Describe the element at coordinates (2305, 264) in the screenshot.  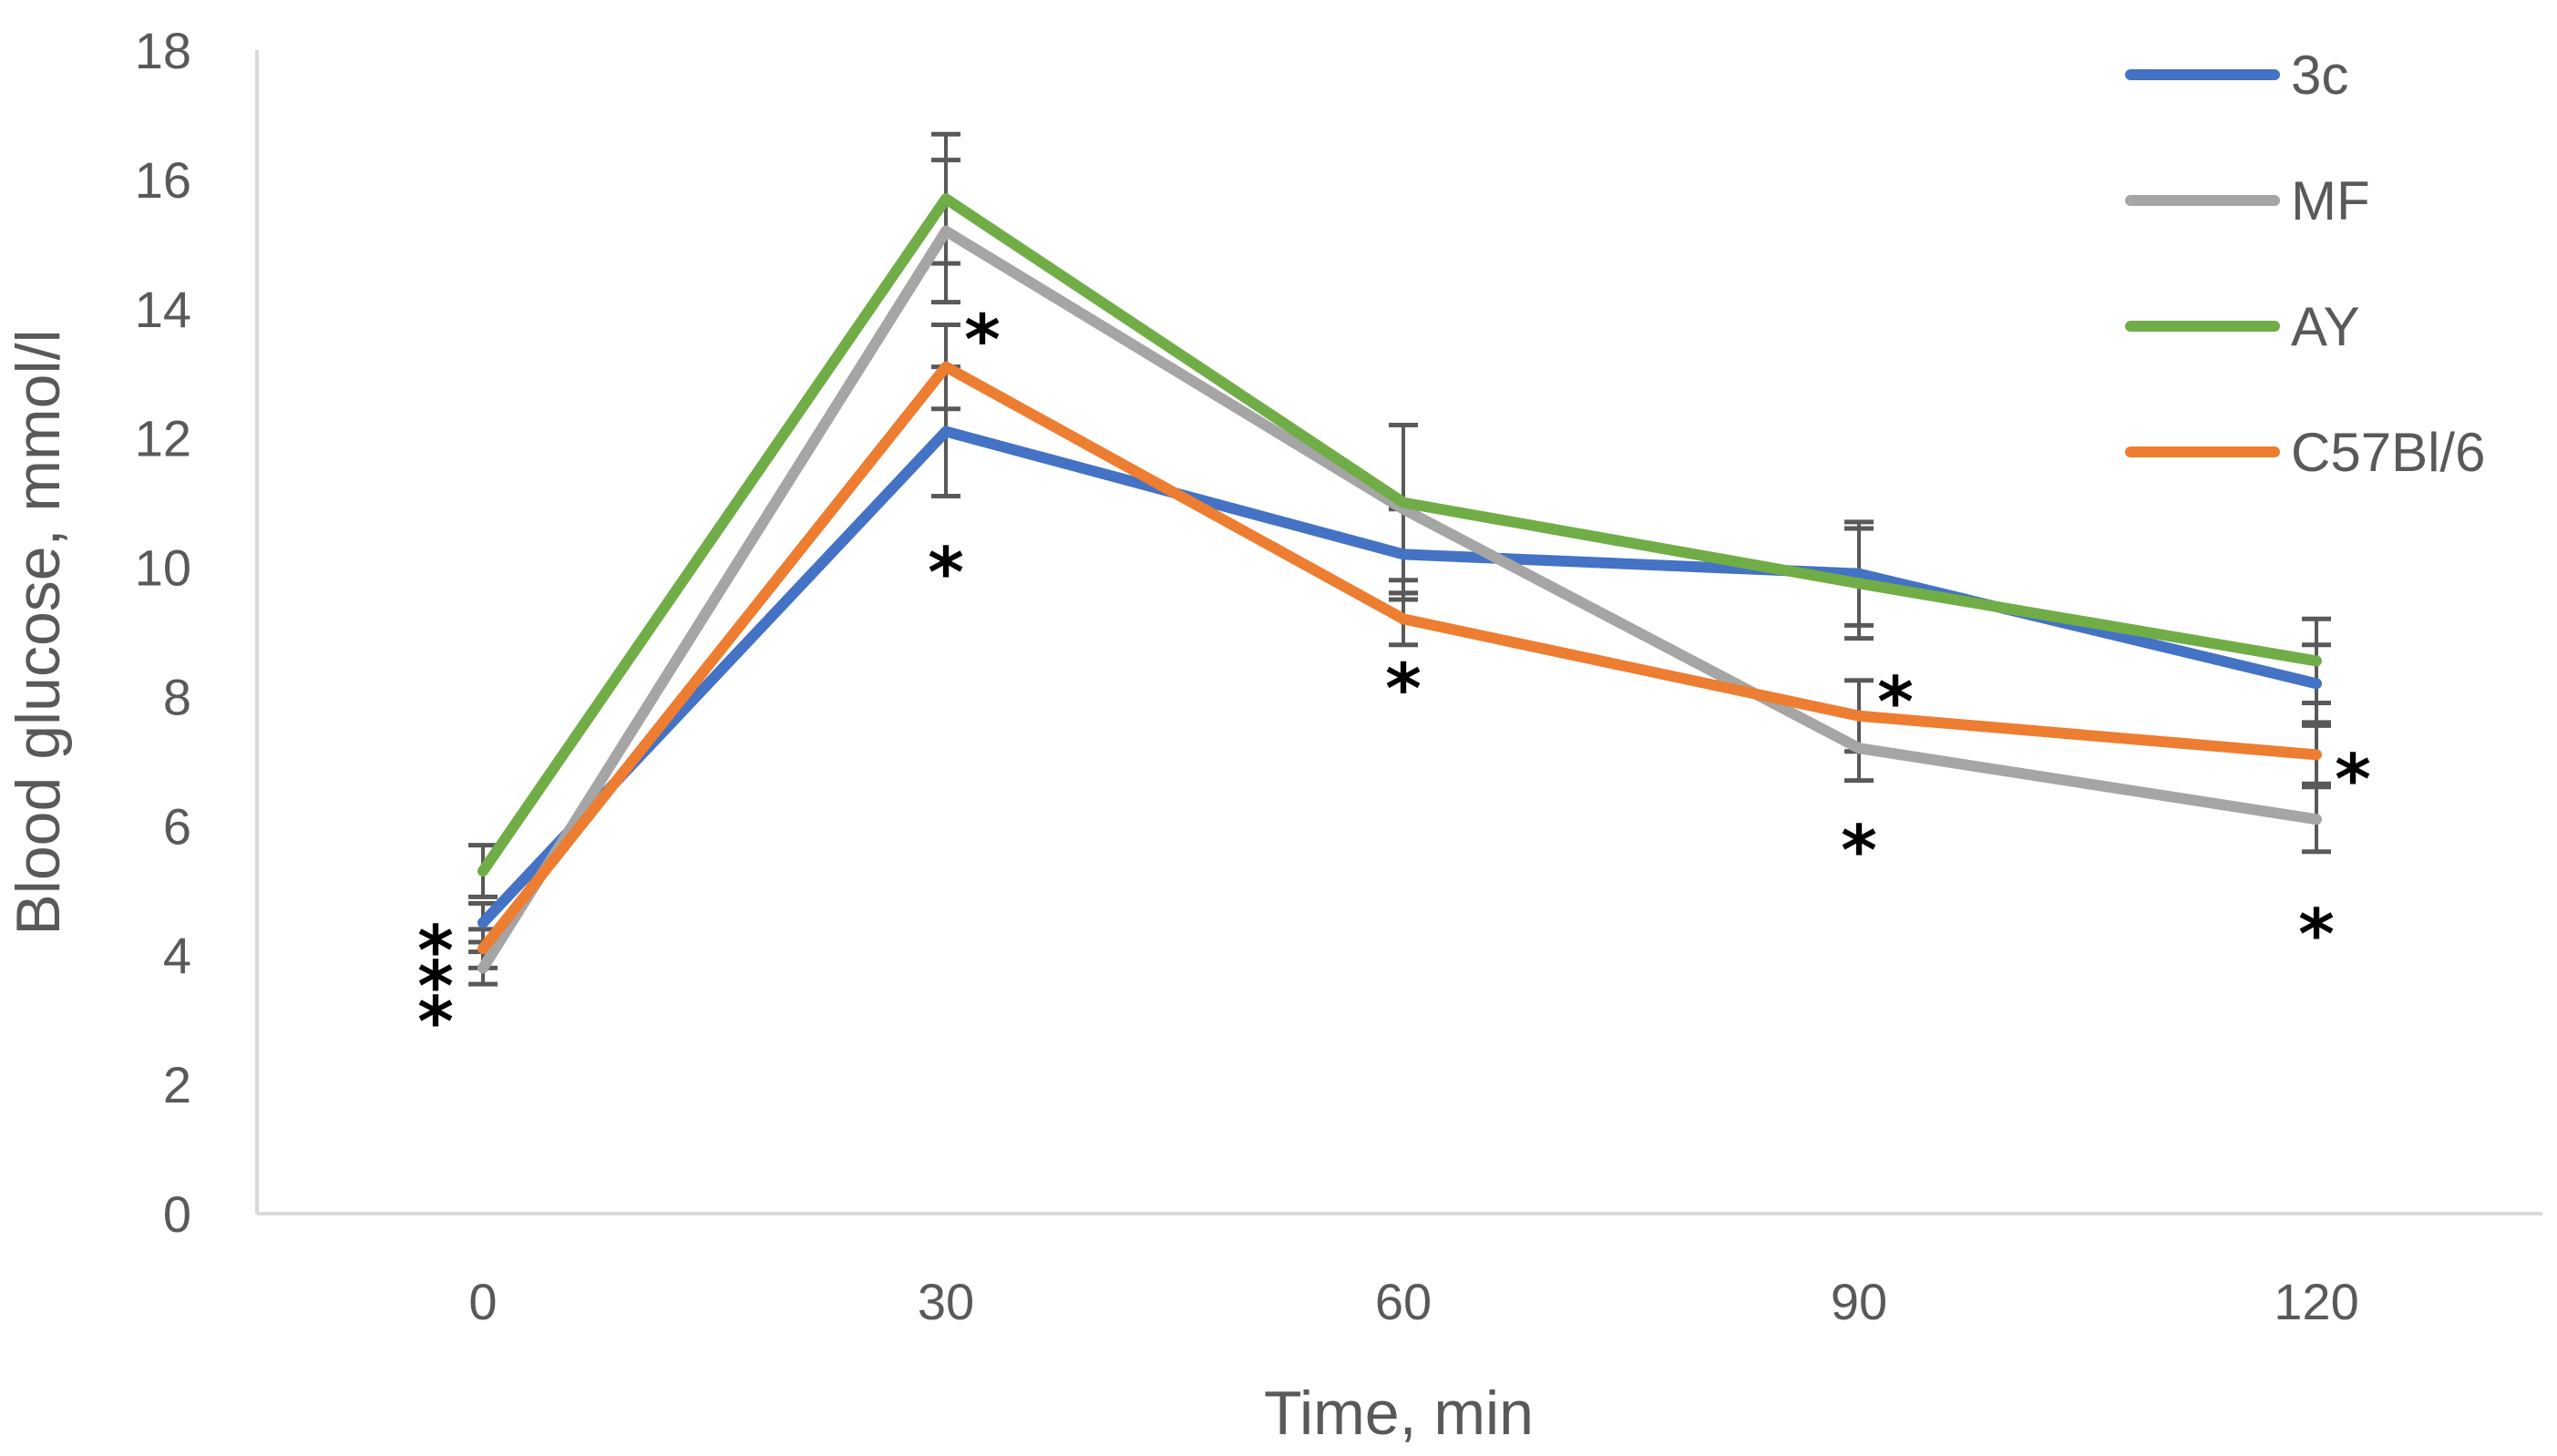
I see `legend: 3c MF AY C57Bl/6` at that location.